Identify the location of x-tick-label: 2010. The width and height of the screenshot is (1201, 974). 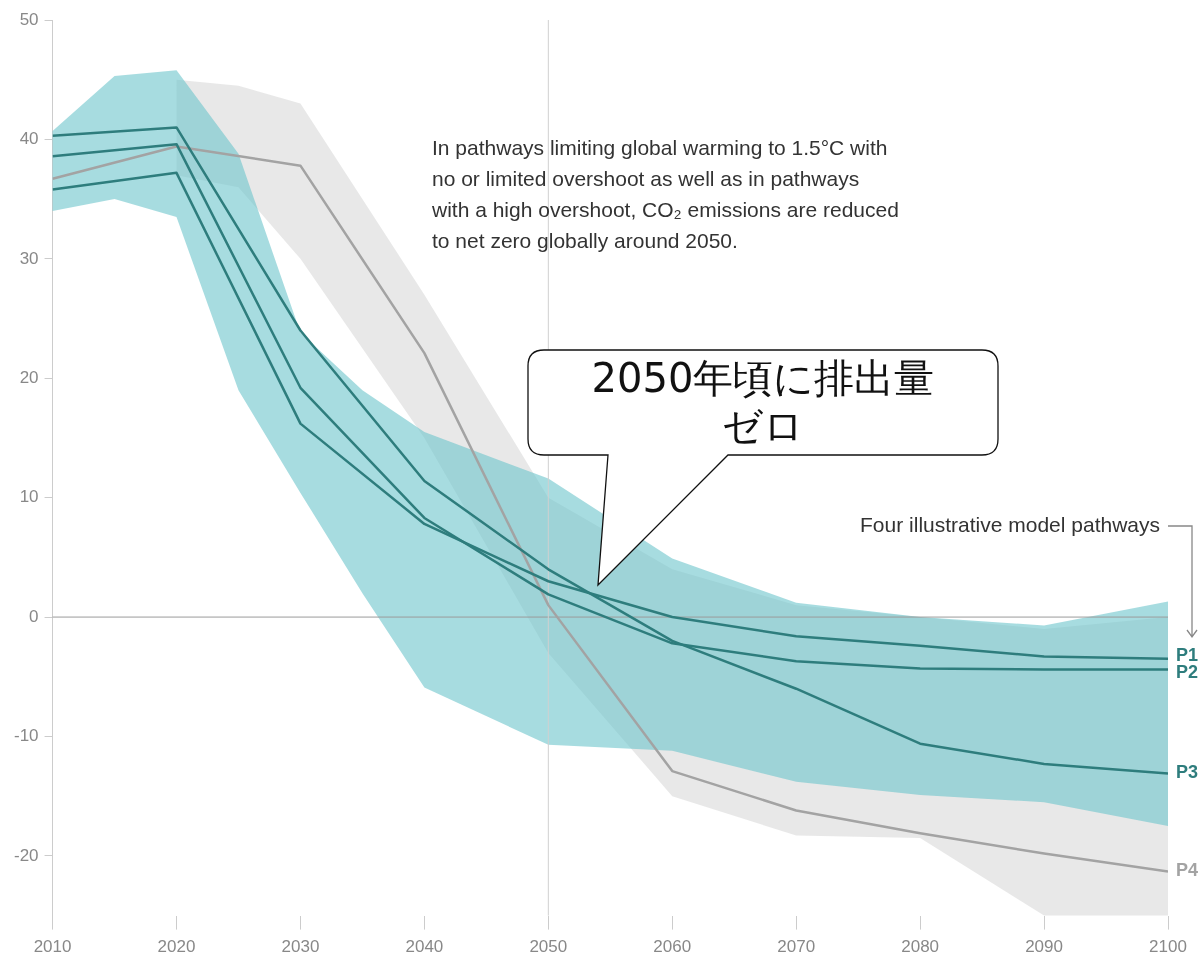
(52, 947).